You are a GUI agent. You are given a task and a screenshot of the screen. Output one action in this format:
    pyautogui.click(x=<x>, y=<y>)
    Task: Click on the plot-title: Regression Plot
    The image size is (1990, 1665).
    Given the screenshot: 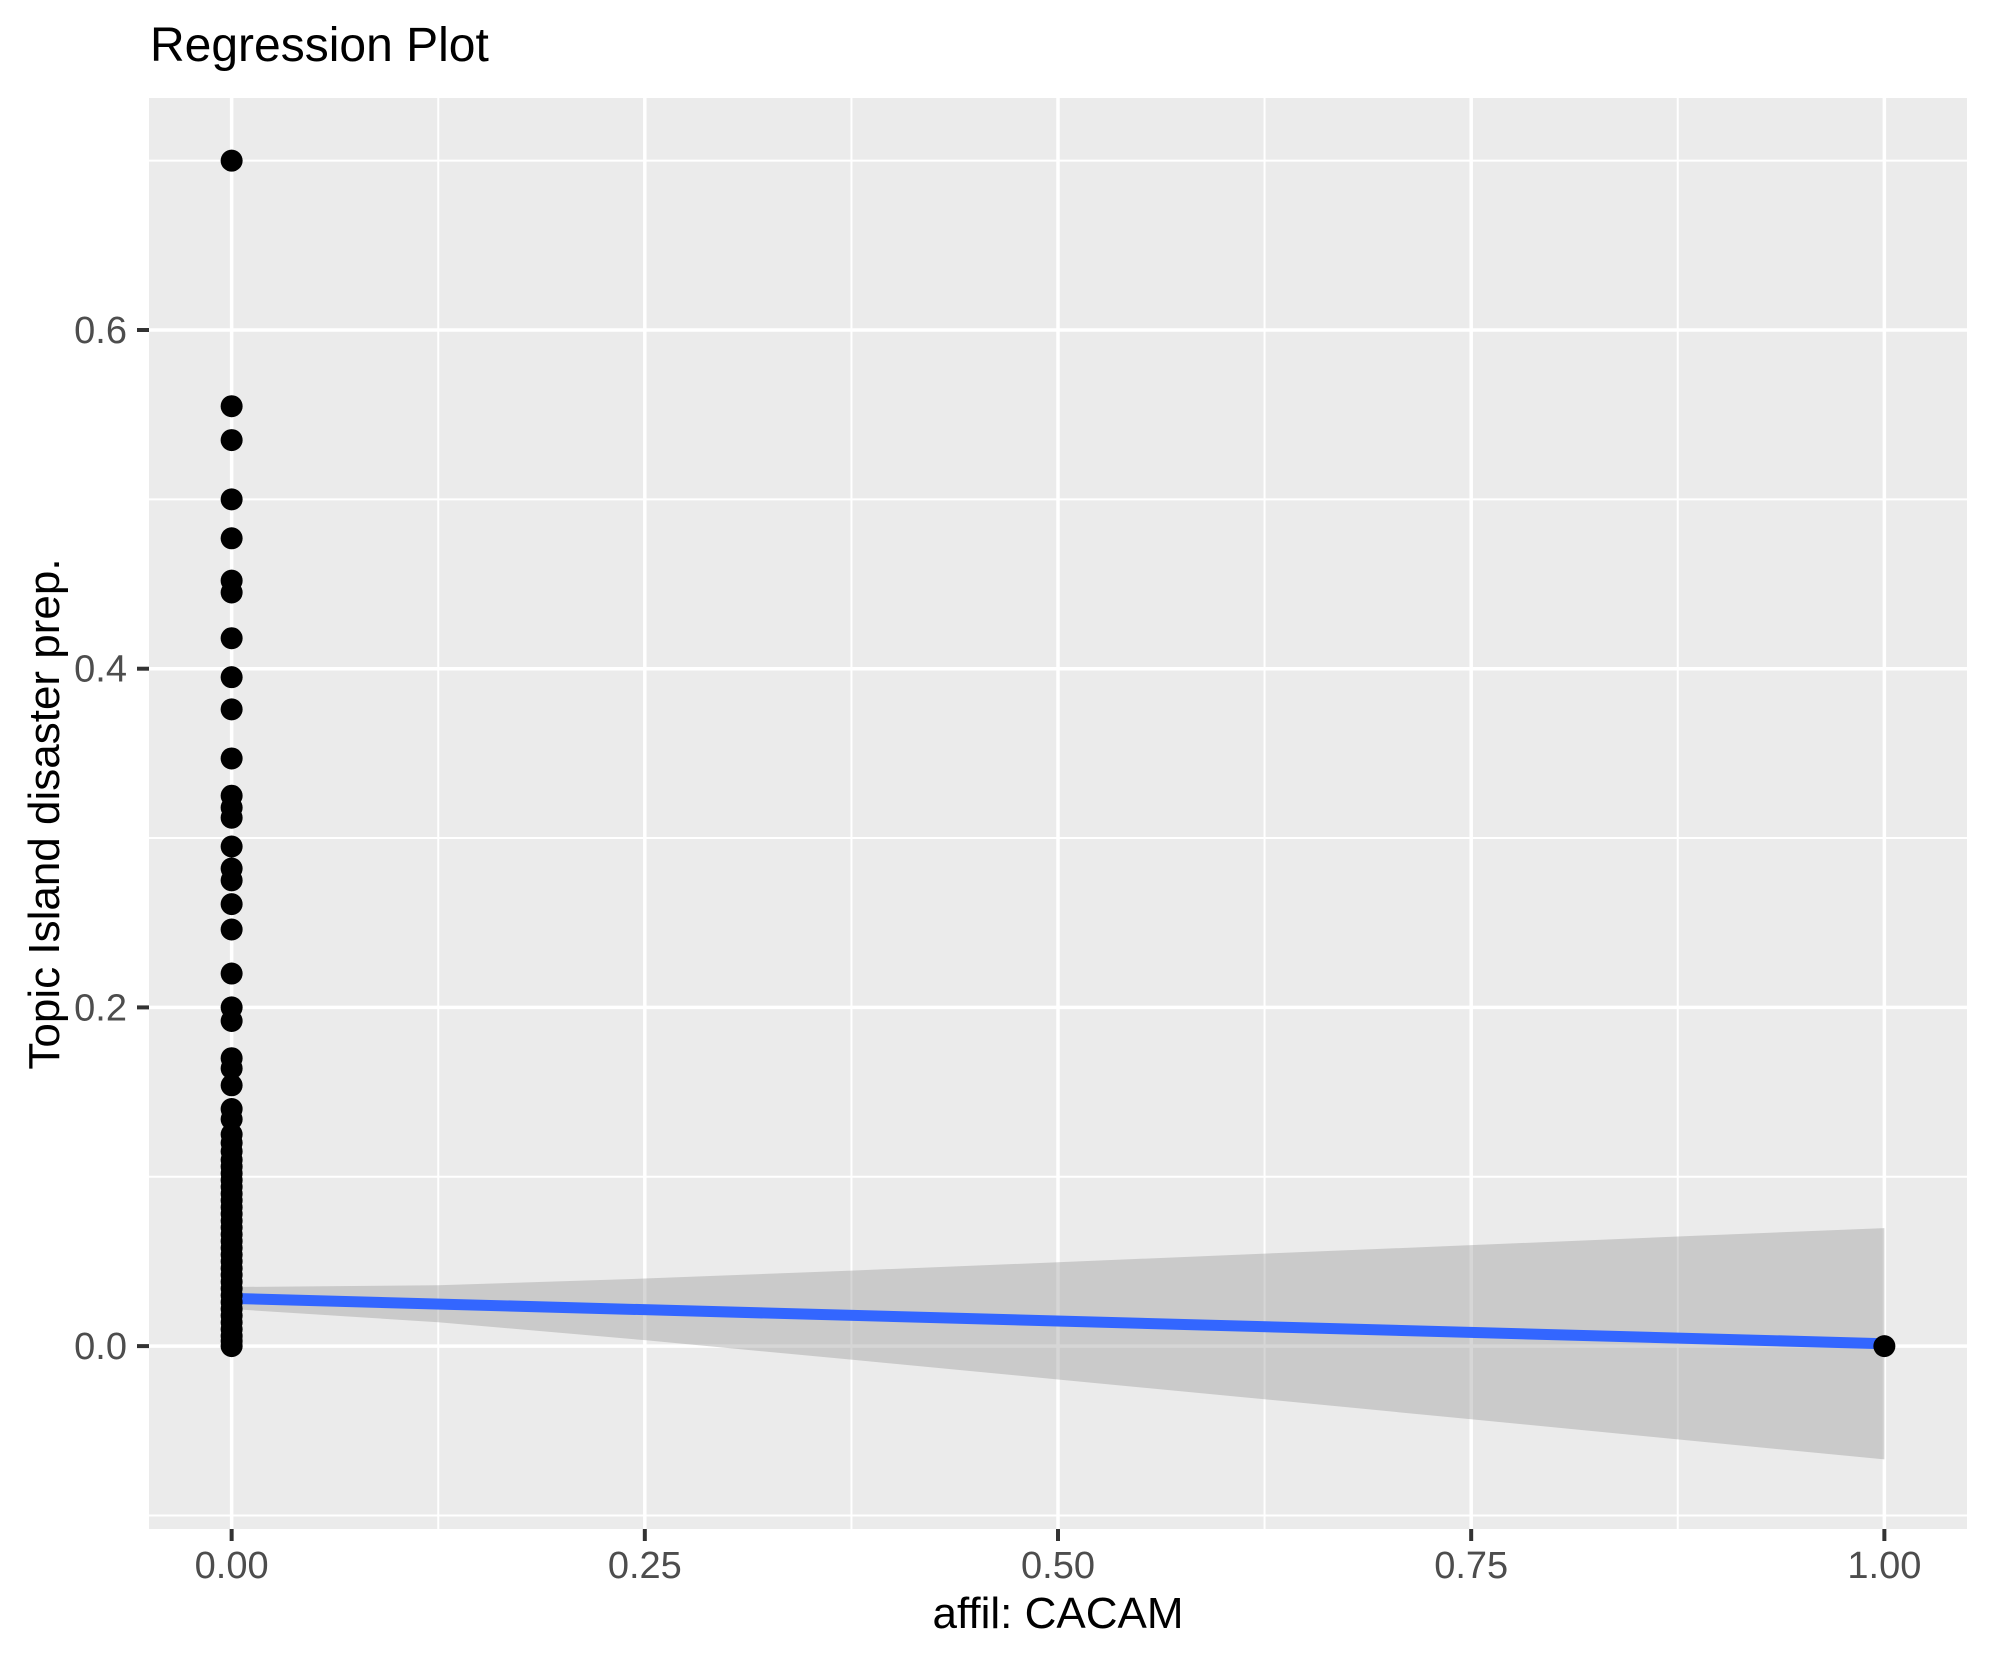 What is the action you would take?
    pyautogui.click(x=319, y=45)
    